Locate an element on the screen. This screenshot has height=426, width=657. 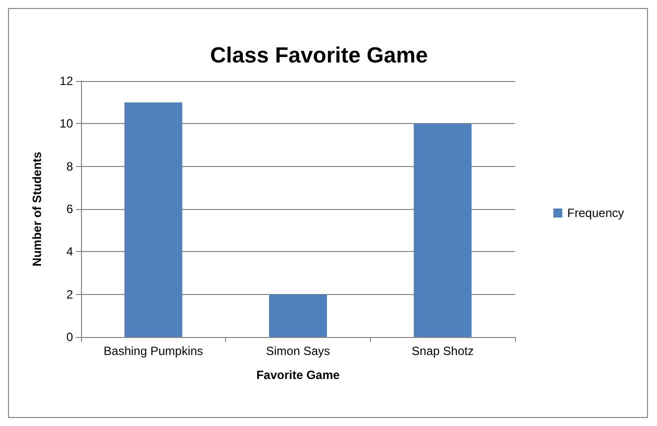
y-tick-label: 4 is located at coordinates (70, 251).